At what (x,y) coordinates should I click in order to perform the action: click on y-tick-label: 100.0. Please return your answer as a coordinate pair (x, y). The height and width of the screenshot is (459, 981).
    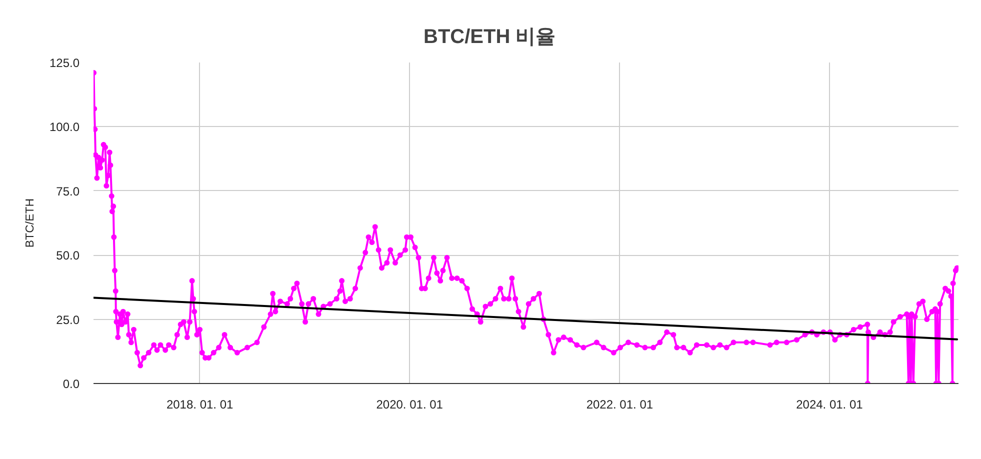
    Looking at the image, I should click on (64, 127).